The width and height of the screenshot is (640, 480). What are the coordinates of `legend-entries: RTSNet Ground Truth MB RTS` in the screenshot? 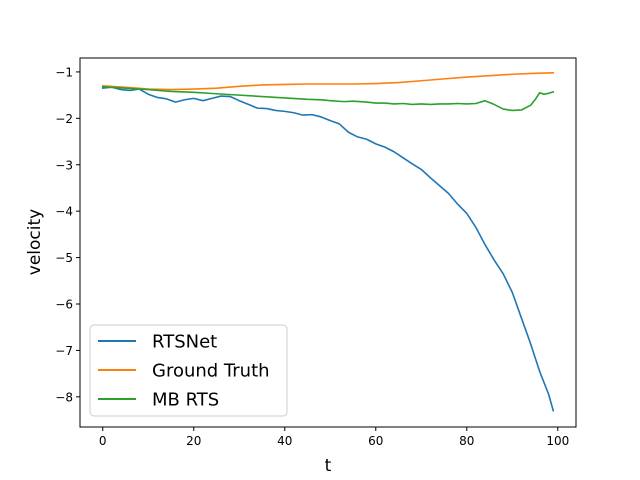 It's located at (184, 371).